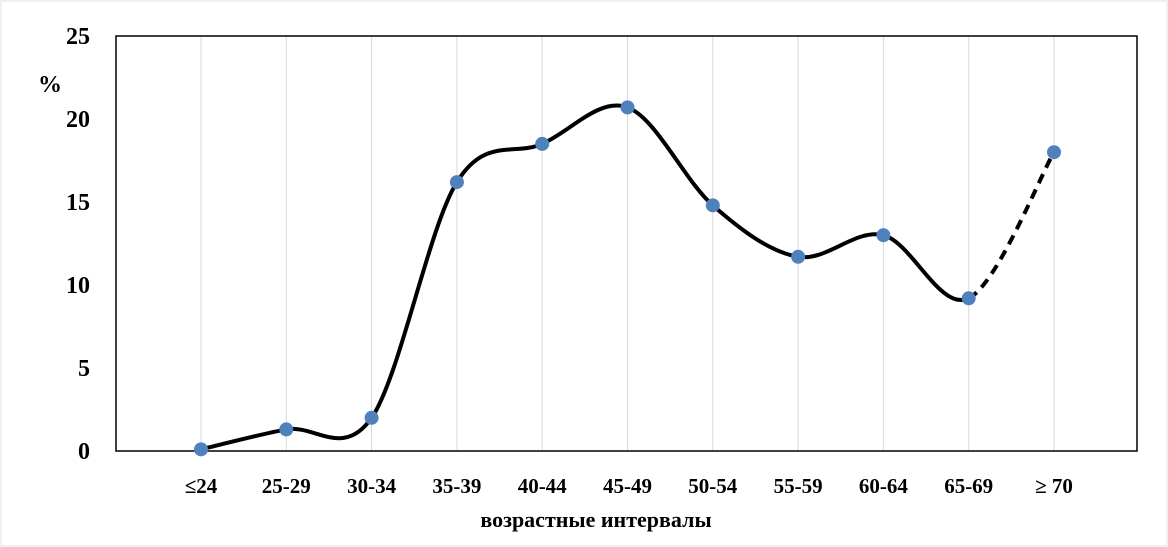 The image size is (1168, 547). What do you see at coordinates (84, 452) in the screenshot?
I see `y-tick-label: 0` at bounding box center [84, 452].